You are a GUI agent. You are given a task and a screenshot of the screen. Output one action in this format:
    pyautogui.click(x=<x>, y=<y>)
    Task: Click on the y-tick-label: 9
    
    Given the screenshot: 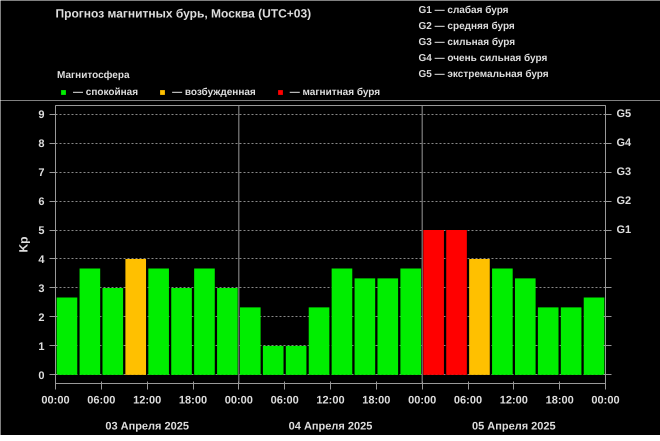 What is the action you would take?
    pyautogui.click(x=41, y=115)
    